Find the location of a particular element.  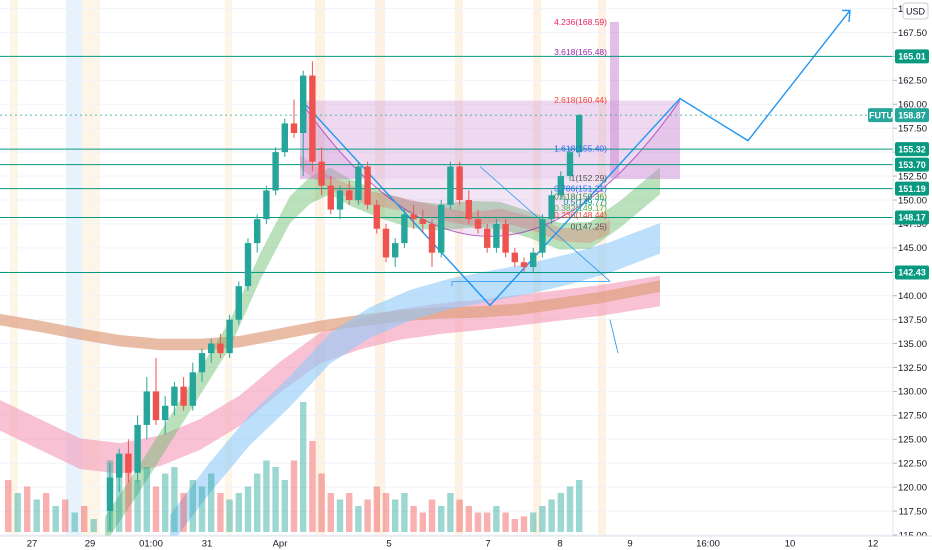

currency-label: USD is located at coordinates (916, 12).